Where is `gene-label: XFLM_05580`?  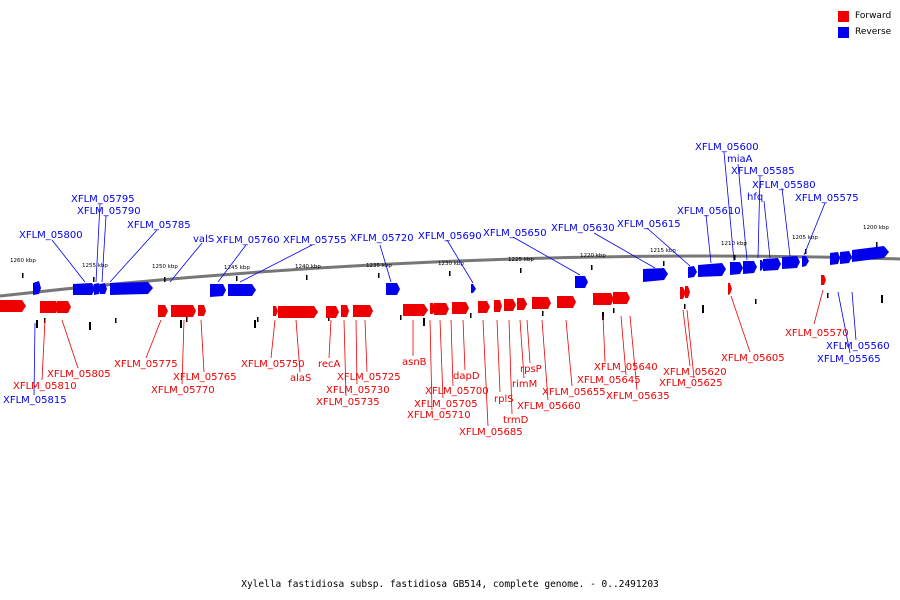 gene-label: XFLM_05580 is located at coordinates (784, 185).